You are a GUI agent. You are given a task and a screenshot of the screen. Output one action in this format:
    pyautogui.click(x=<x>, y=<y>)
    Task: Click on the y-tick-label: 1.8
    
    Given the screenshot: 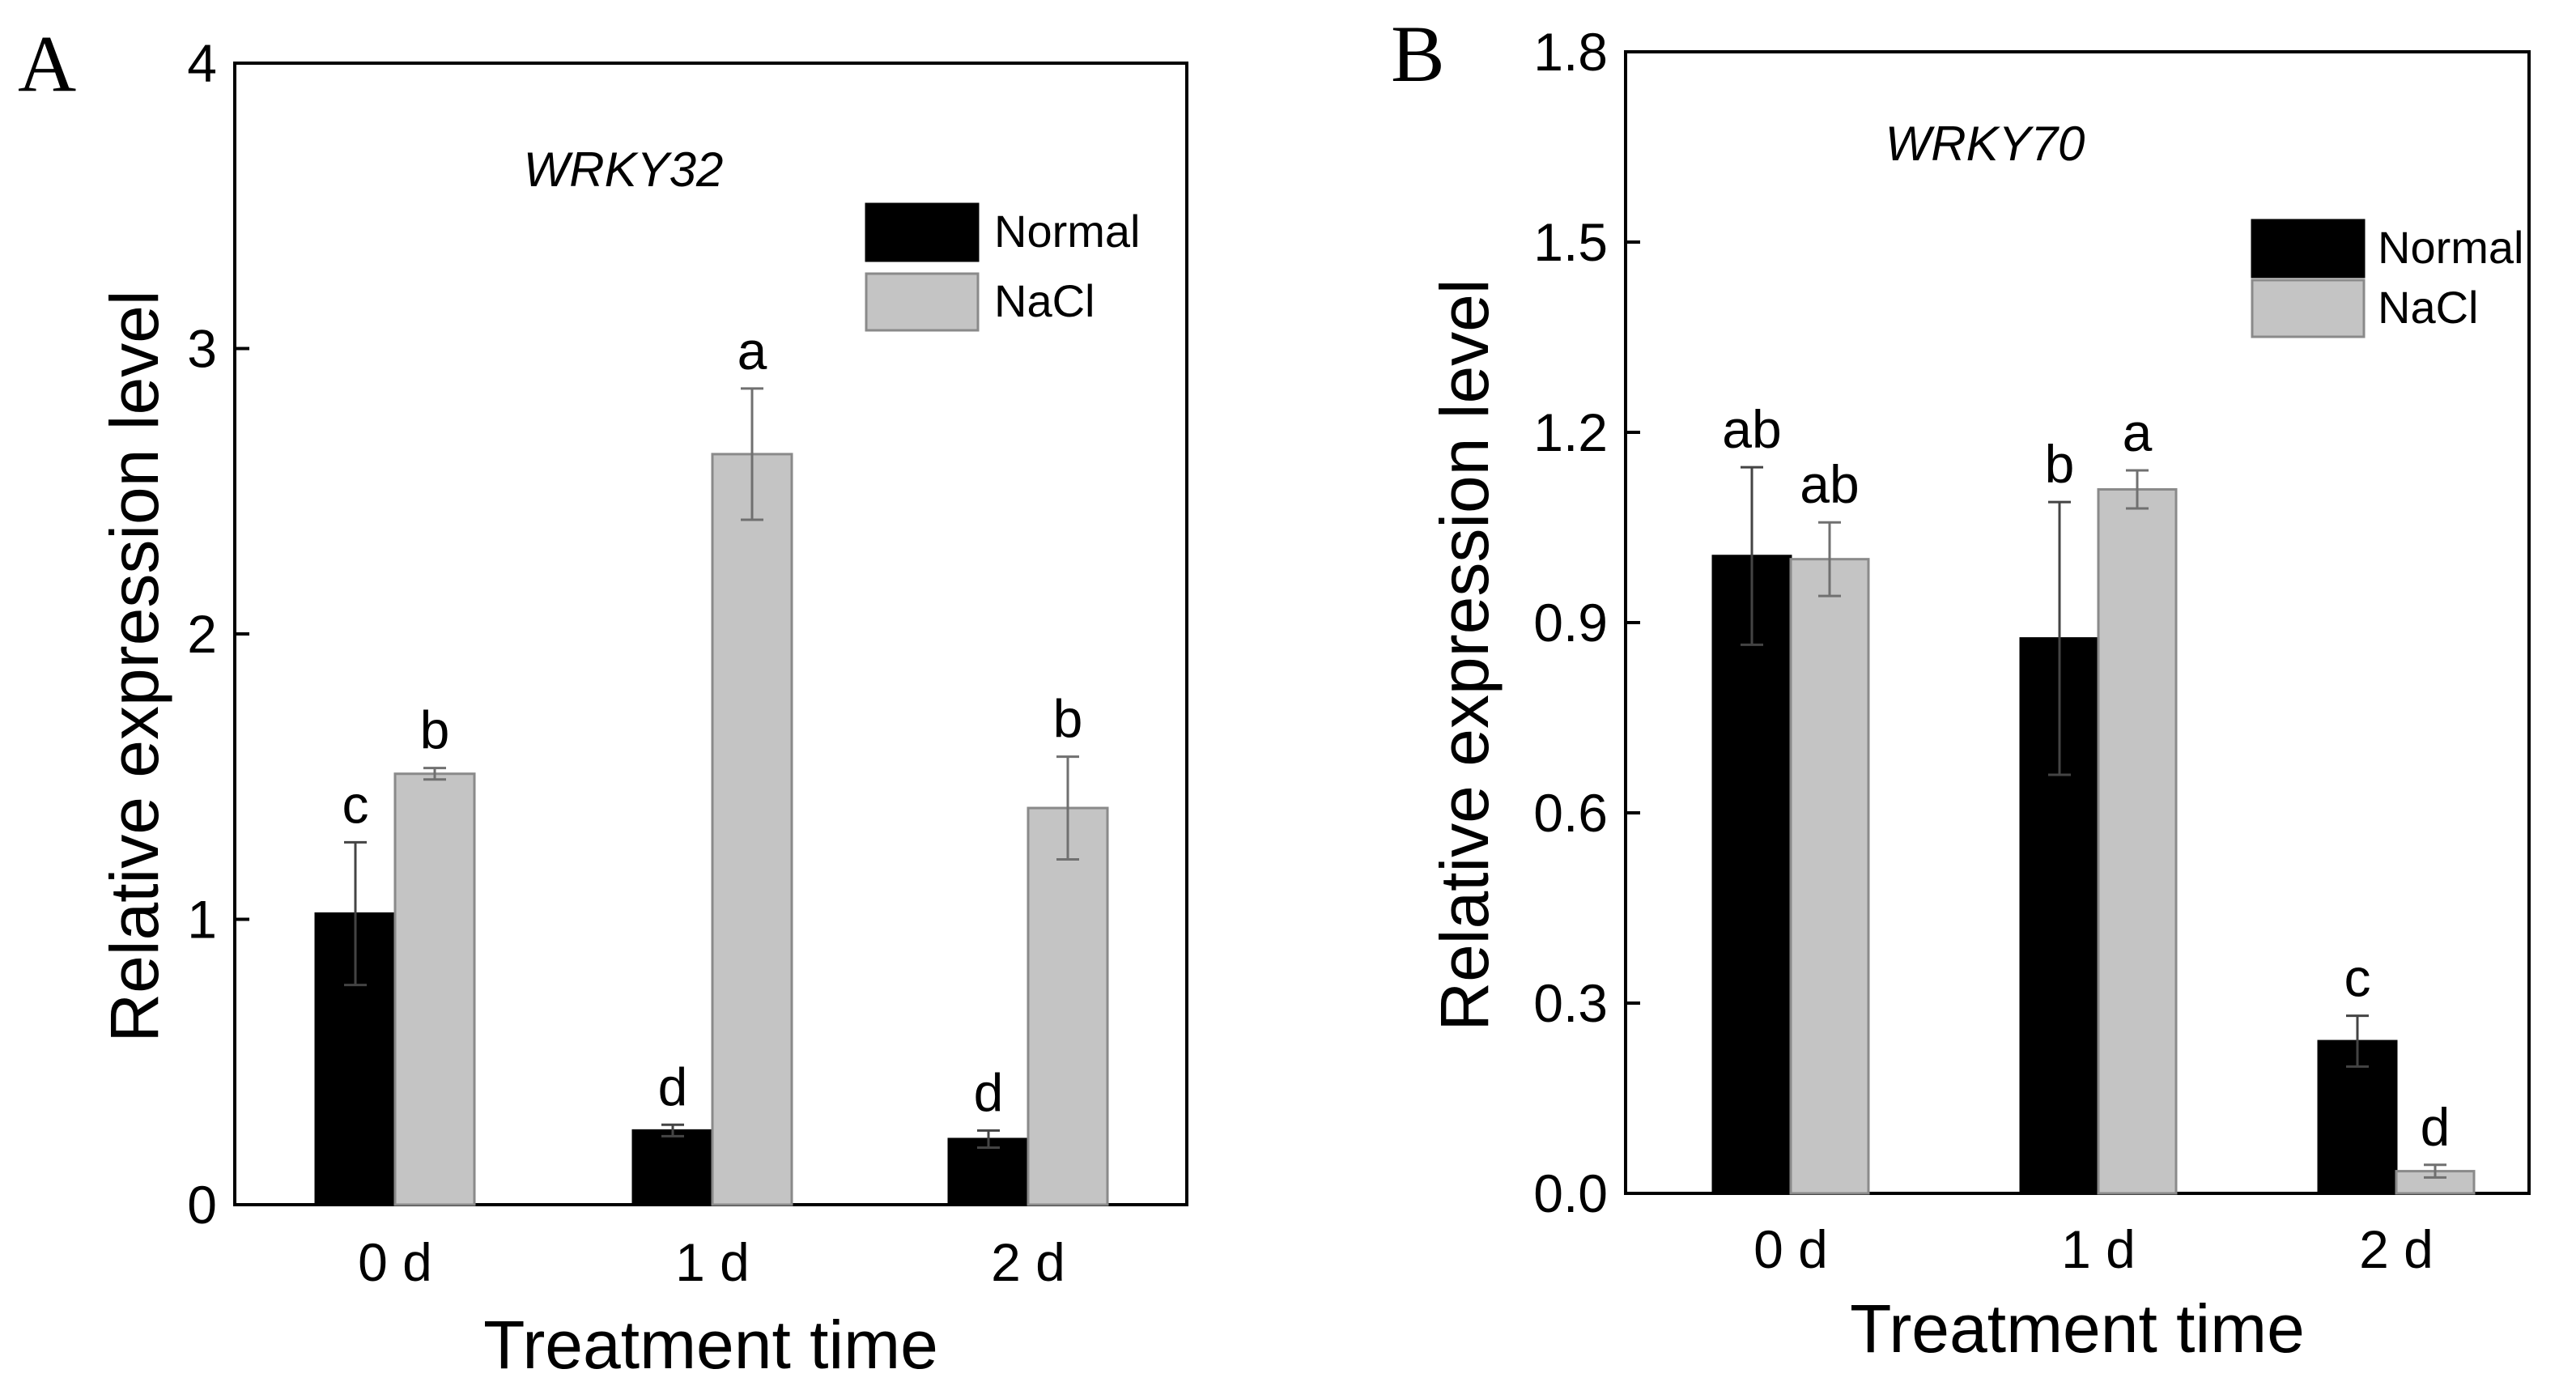 What is the action you would take?
    pyautogui.click(x=1570, y=52)
    